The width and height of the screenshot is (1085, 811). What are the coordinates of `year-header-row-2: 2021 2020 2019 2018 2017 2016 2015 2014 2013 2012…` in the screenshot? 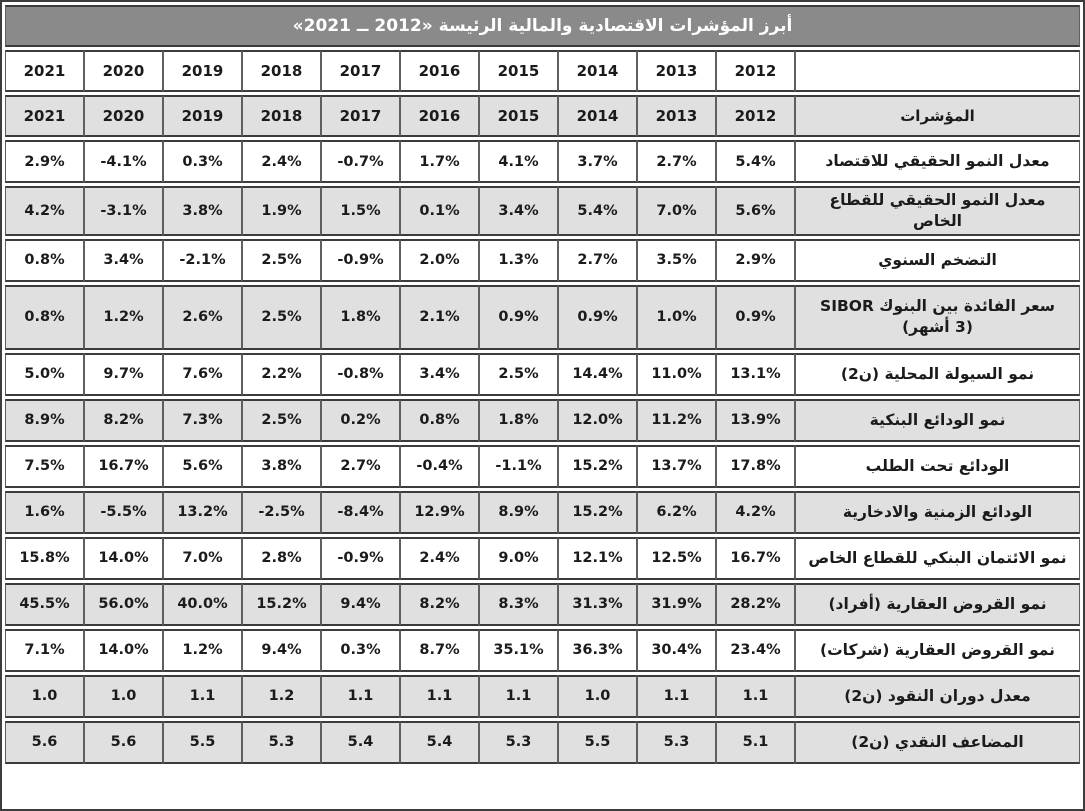 It's located at (542, 116).